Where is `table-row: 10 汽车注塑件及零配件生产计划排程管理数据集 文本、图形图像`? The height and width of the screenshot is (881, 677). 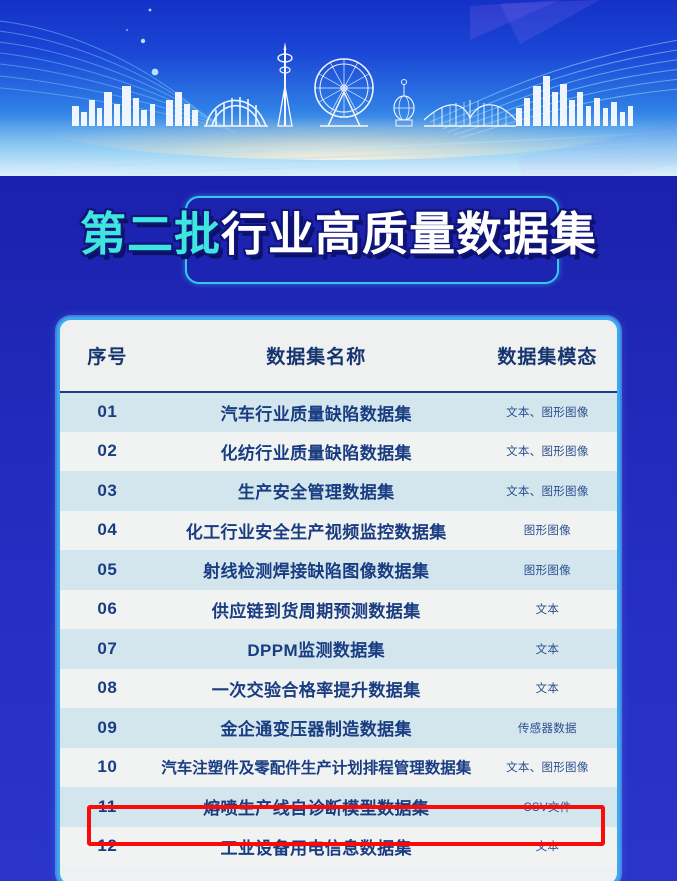
table-row: 10 汽车注塑件及零配件生产计划排程管理数据集 文本、图形图像 is located at coordinates (338, 767).